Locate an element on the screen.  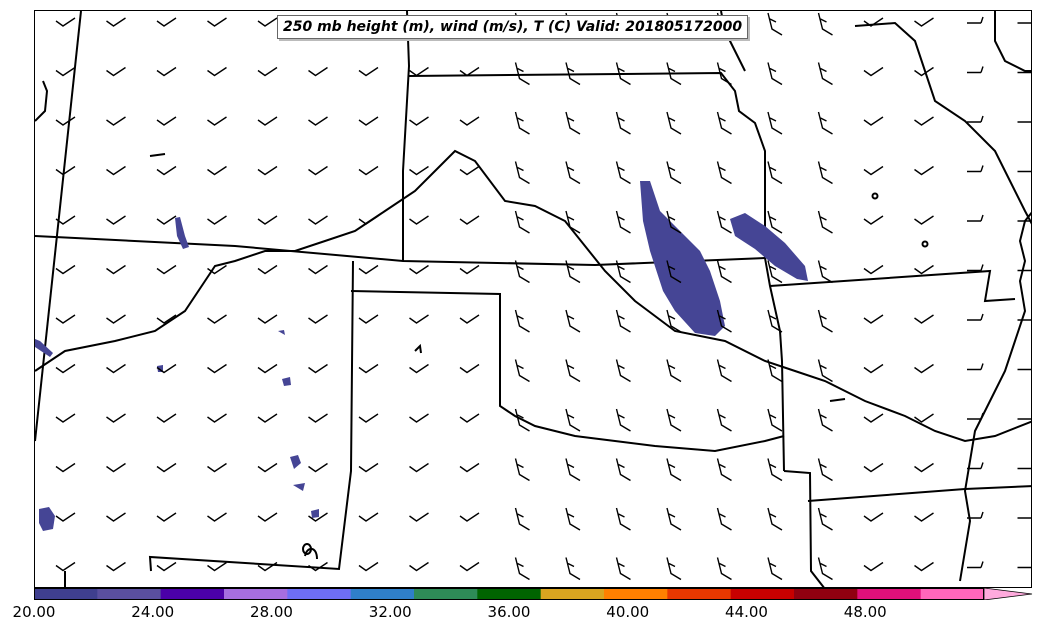
colorbar-outline is located at coordinates (509, 594).